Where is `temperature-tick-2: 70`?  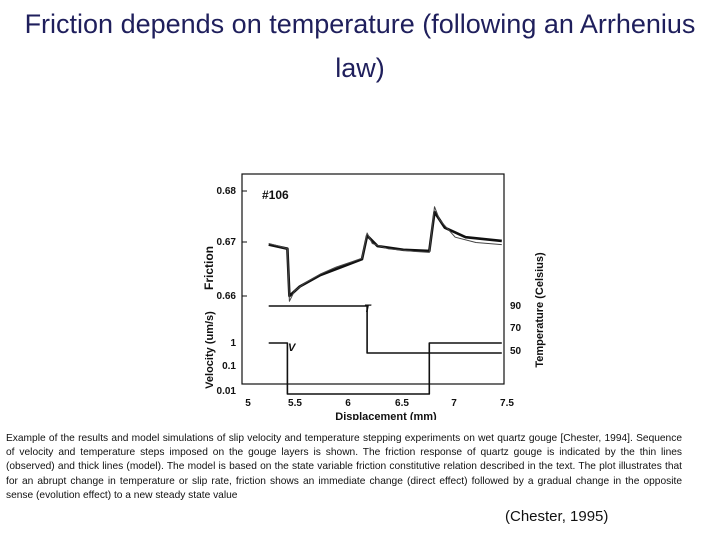
temperature-tick-2: 70 is located at coordinates (516, 328).